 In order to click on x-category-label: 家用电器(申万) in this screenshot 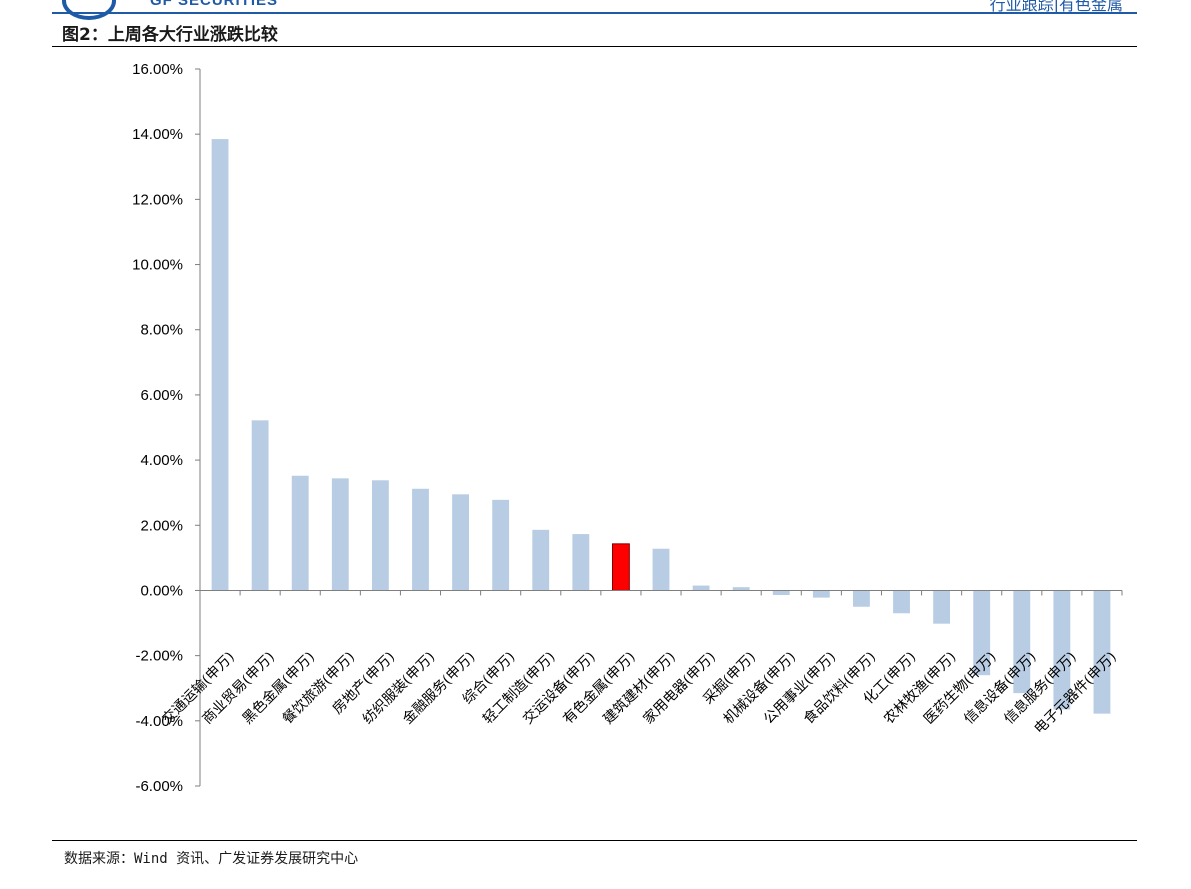, I will do `click(679, 687)`.